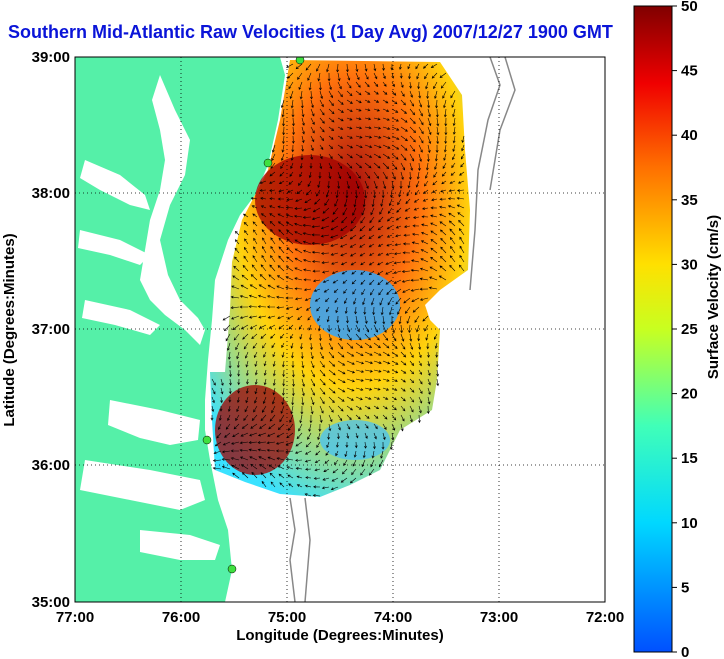 The height and width of the screenshot is (659, 724). What do you see at coordinates (685, 651) in the screenshot?
I see `colorbar-tick-label: 0` at bounding box center [685, 651].